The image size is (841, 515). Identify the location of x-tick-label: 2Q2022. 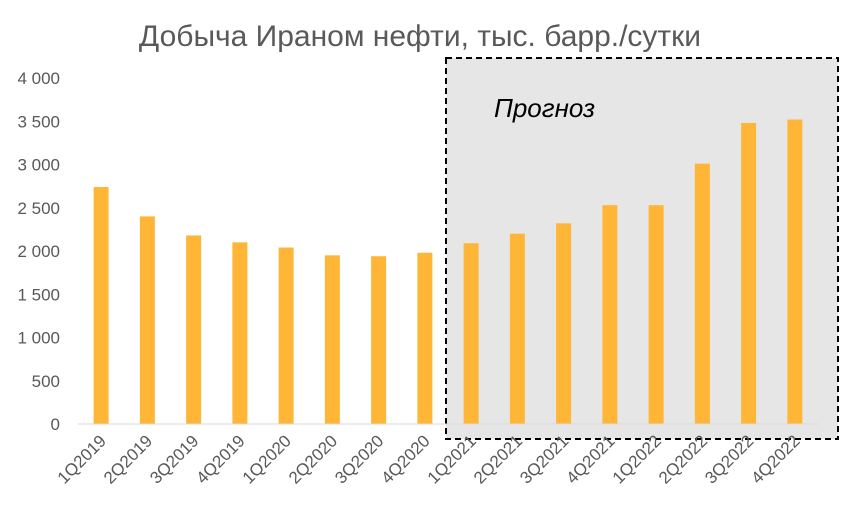
(683, 459).